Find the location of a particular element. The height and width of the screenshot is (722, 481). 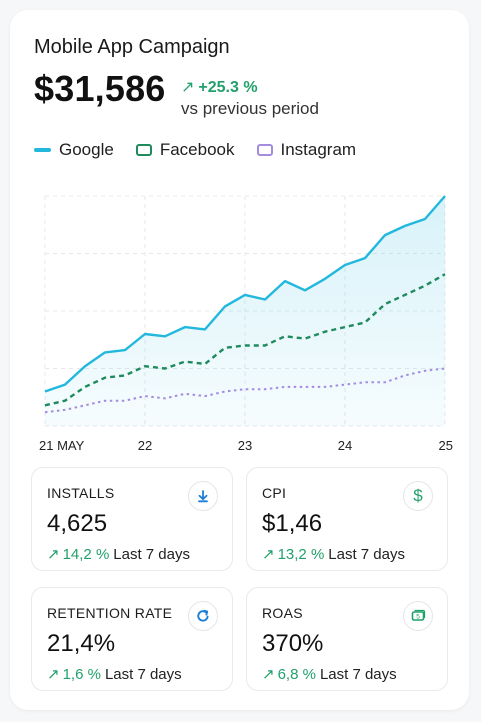

total-amount: $31,586 is located at coordinates (100, 88).